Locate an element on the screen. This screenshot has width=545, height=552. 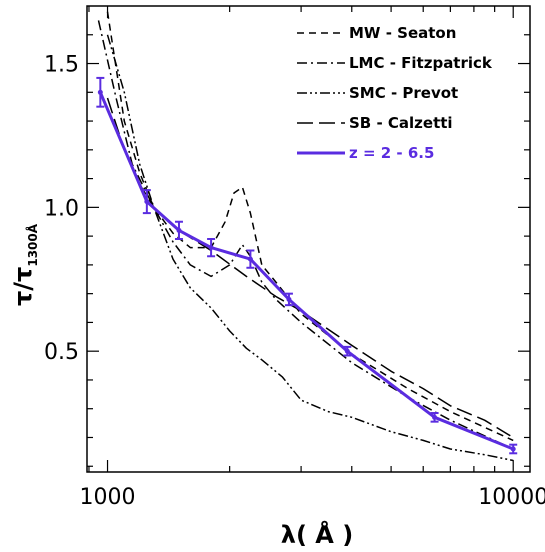
x-tick-label: 10000 is located at coordinates (511, 497).